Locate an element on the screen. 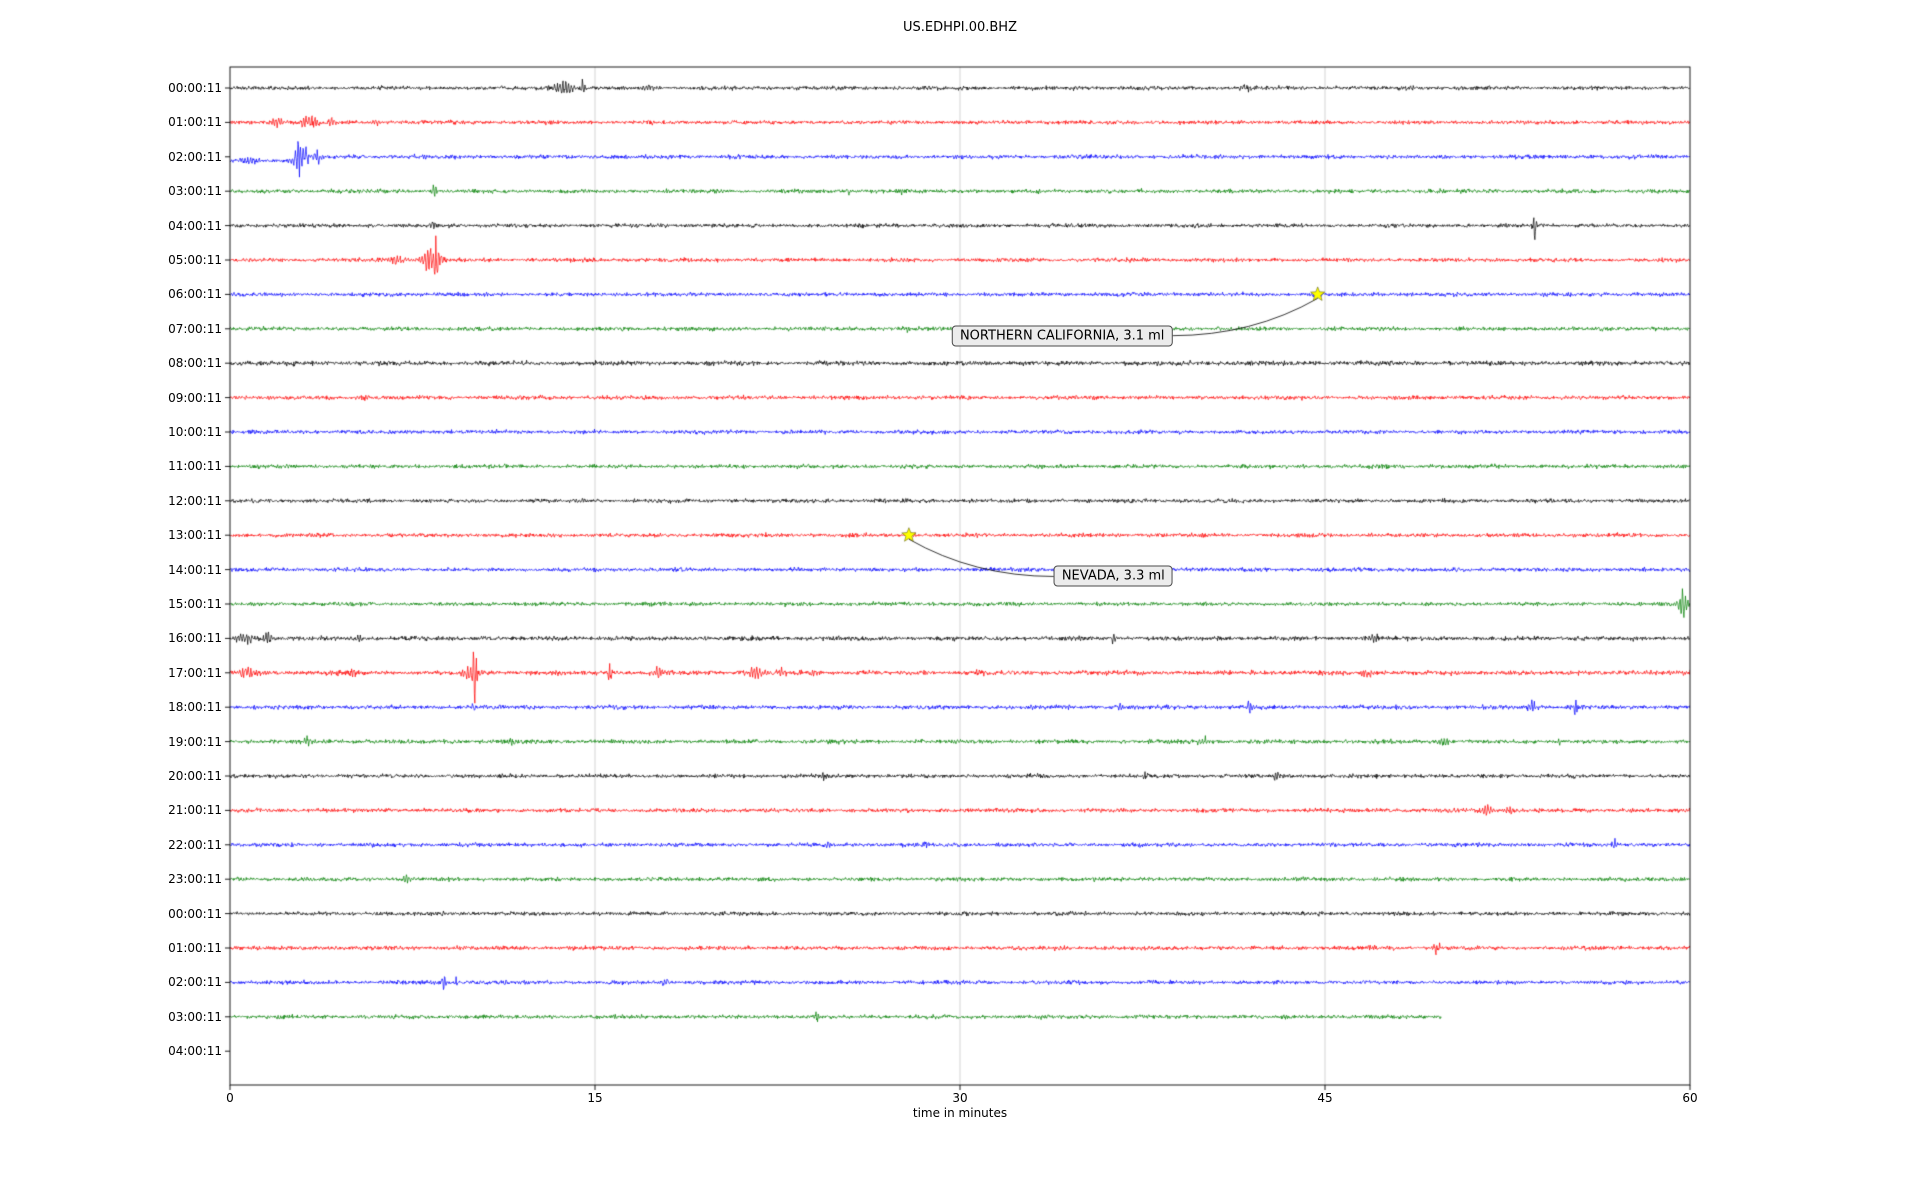 The image size is (1920, 1200). y-tick-label: 13:00:11 is located at coordinates (195, 535).